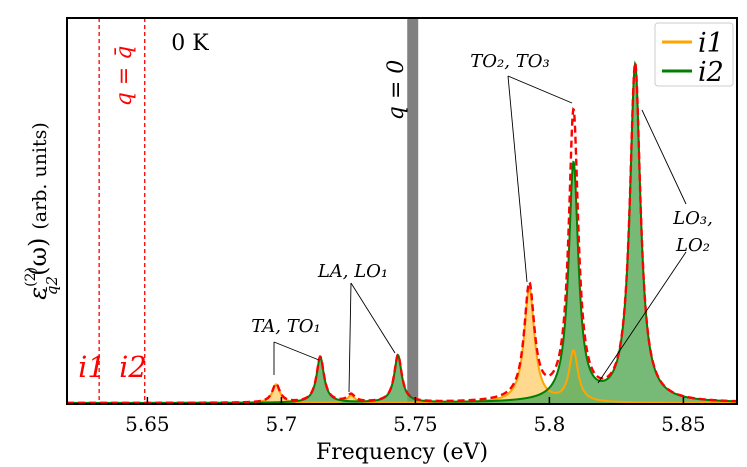 The image size is (747, 467). I want to click on leader-to2-to3-a, so click(517, 179).